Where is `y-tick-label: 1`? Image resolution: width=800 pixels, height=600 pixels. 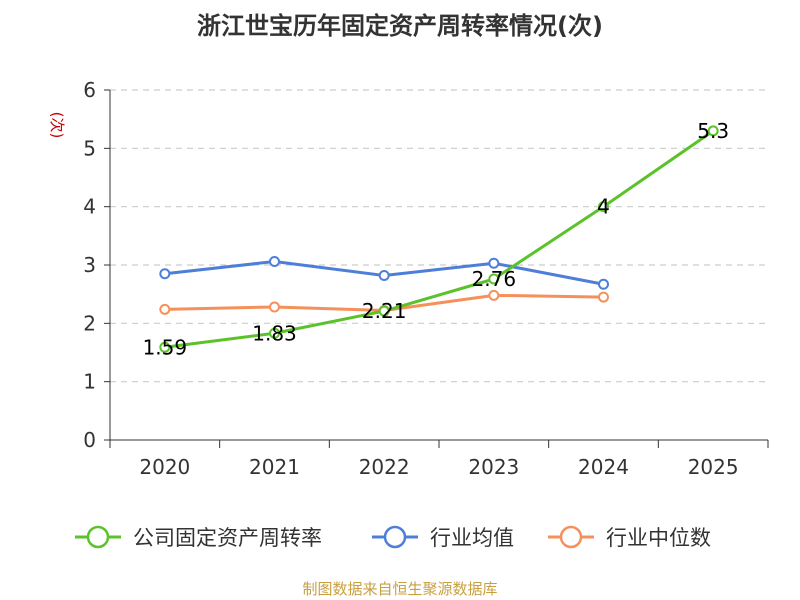 y-tick-label: 1 is located at coordinates (89, 382).